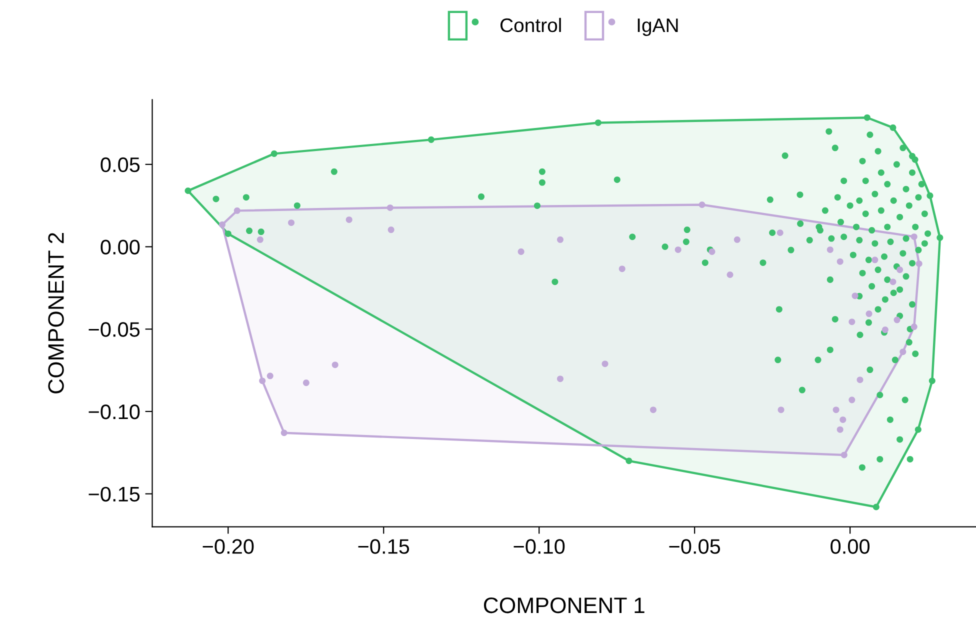 This screenshot has height=619, width=976. Describe the element at coordinates (384, 546) in the screenshot. I see `x-tick-label: −0.15` at that location.